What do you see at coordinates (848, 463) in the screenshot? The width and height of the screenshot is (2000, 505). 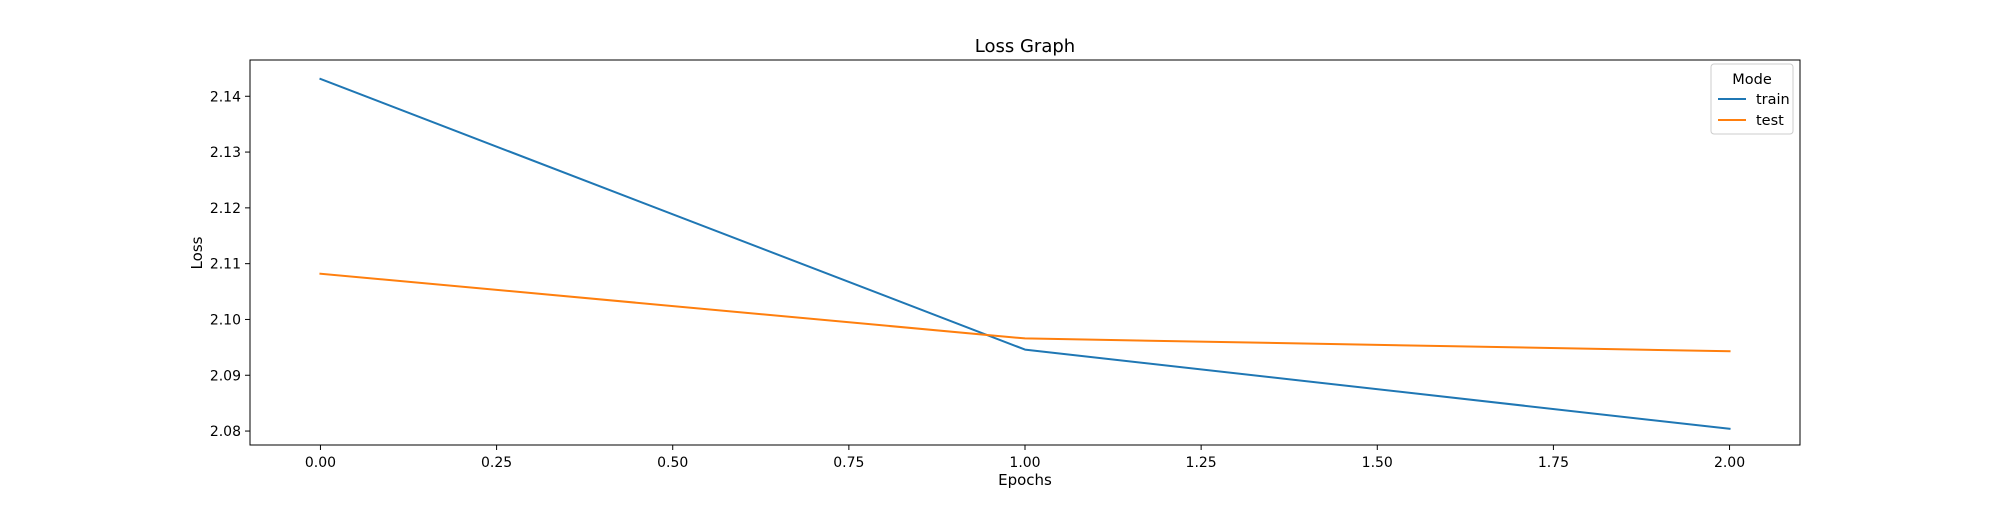 I see `x-tick-label: 0.75` at bounding box center [848, 463].